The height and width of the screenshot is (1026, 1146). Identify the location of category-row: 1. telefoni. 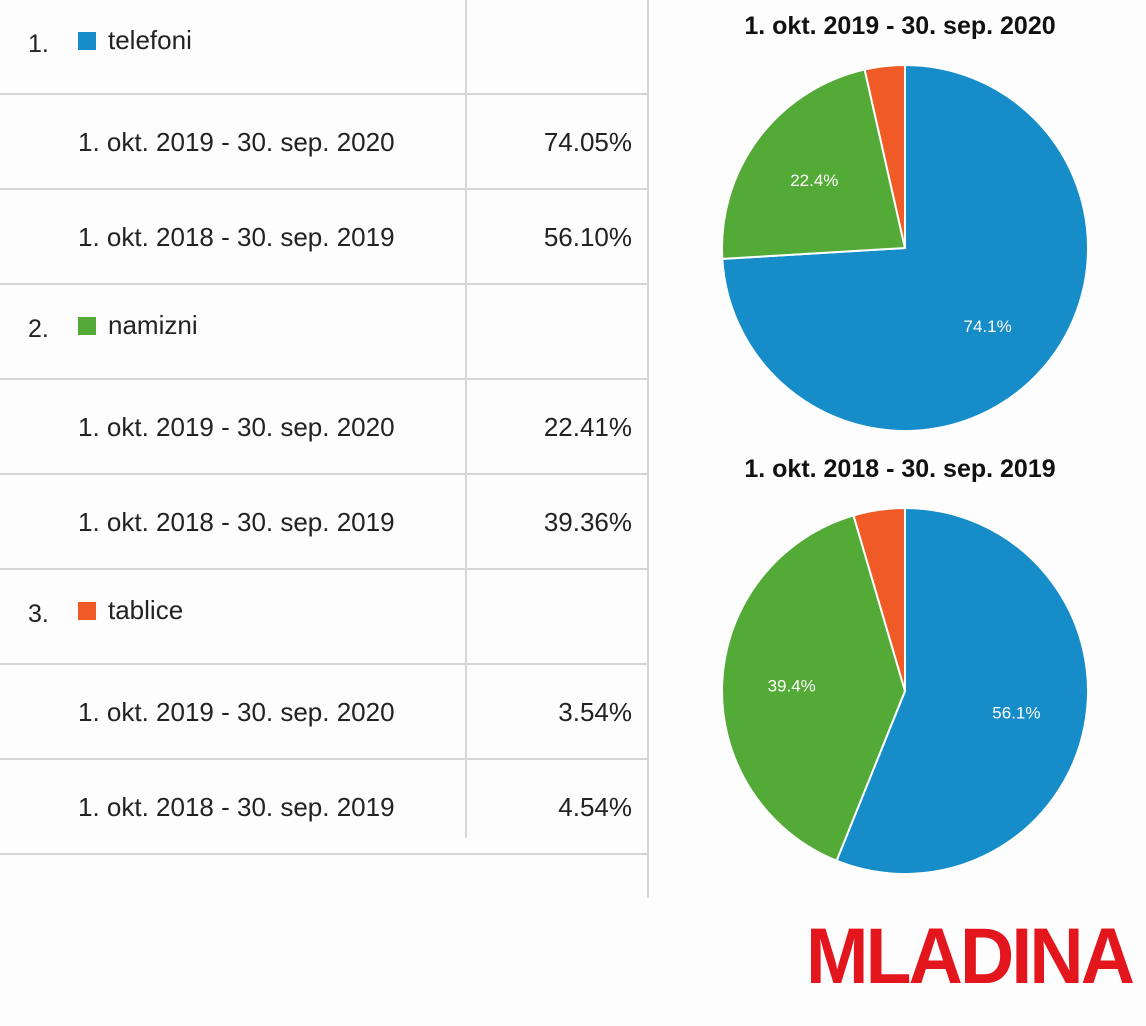
(324, 47).